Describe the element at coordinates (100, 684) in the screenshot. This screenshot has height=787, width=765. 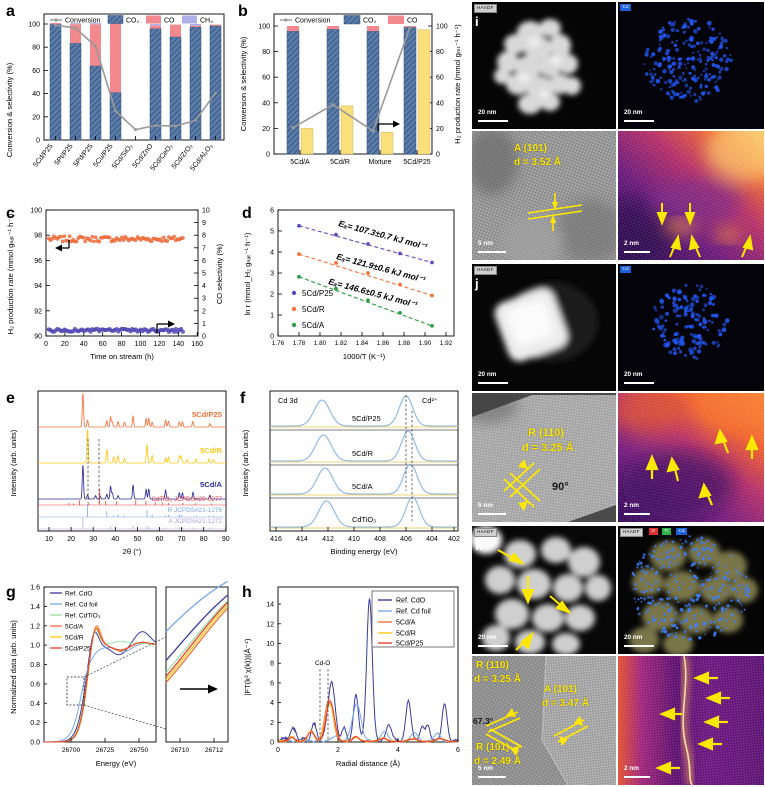
I see `panel-g-xanes-curves` at that location.